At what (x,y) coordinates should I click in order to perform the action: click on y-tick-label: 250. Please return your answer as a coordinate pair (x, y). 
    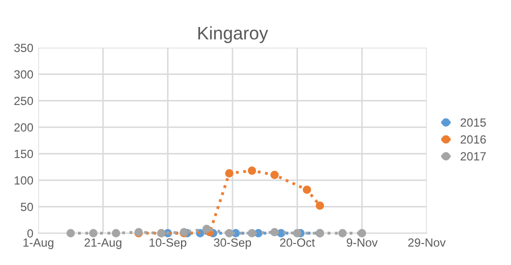
    Looking at the image, I should click on (24, 101).